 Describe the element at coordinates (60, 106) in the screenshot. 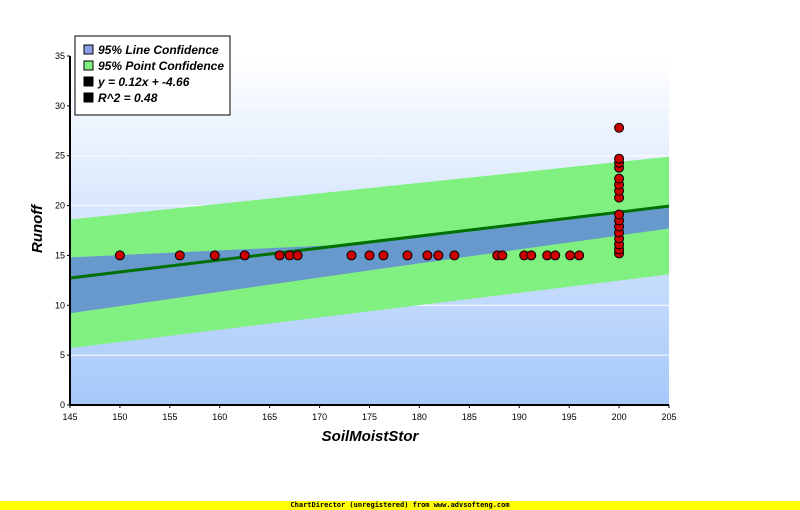

I see `y-tick-label: 30` at that location.